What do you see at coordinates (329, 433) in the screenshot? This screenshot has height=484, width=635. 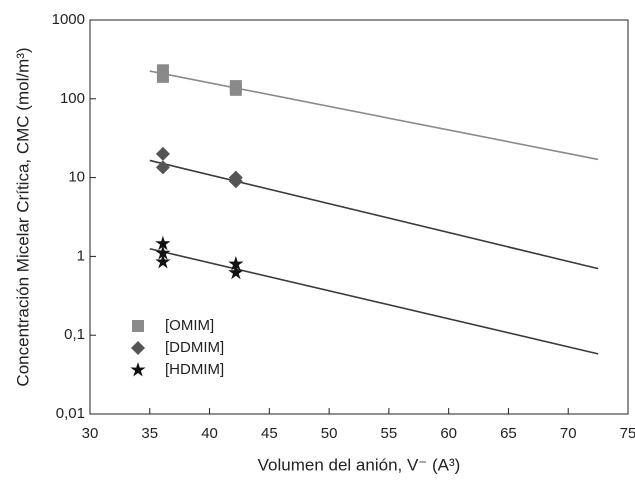 I see `x-tick-label: 50` at bounding box center [329, 433].